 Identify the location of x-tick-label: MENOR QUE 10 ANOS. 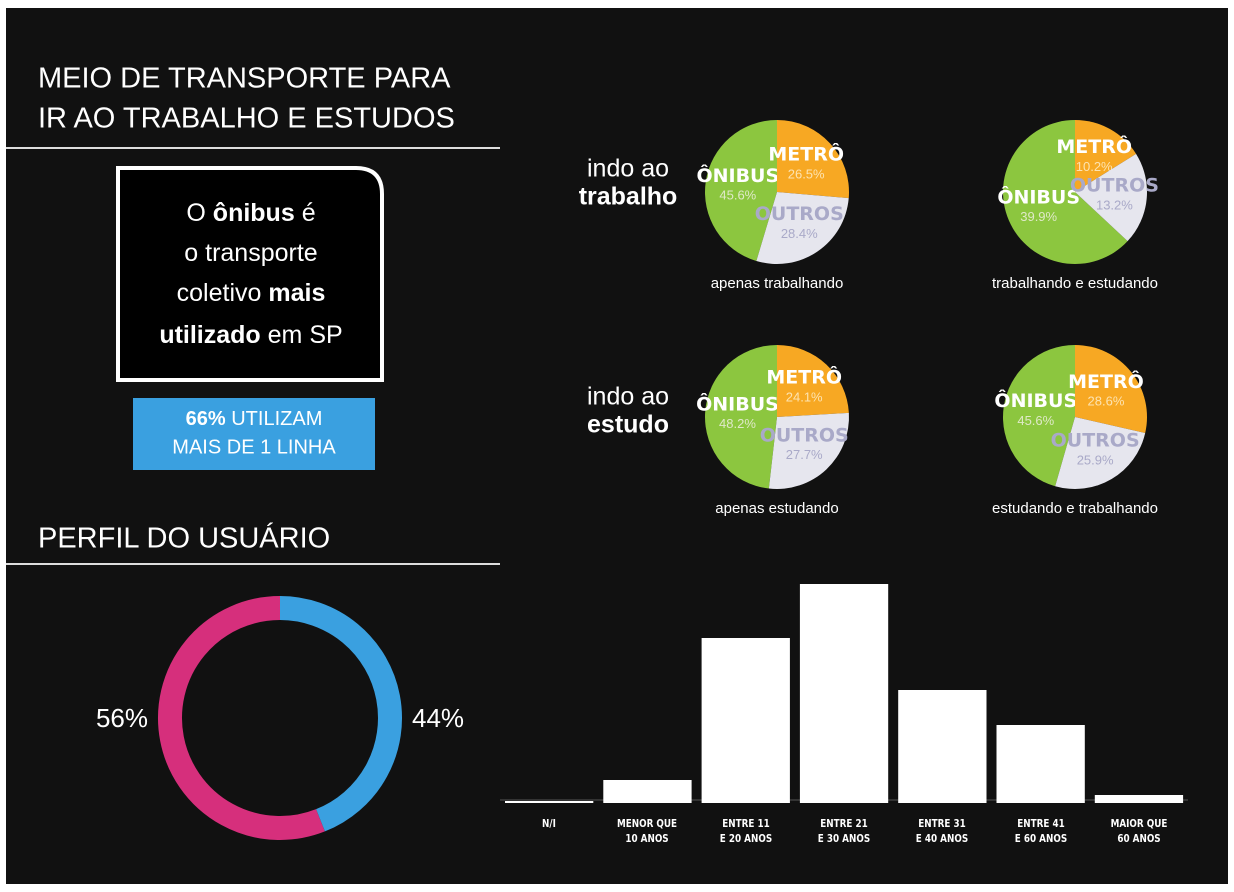
(647, 831).